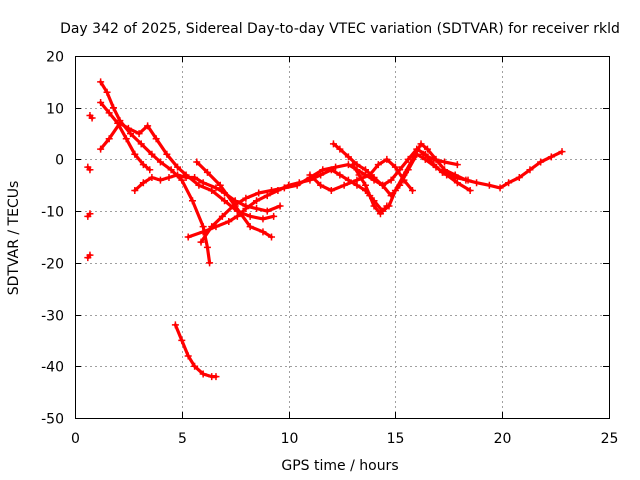  I want to click on x-tick-label: 10, so click(290, 439).